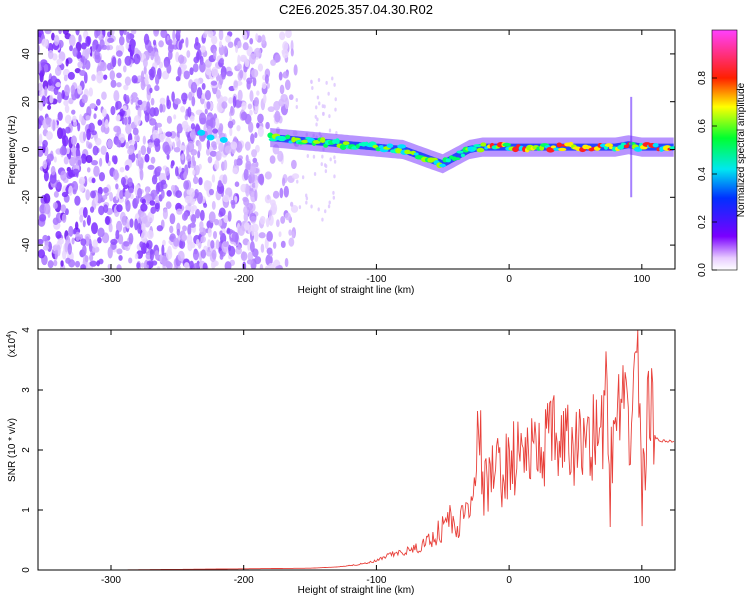  I want to click on colorbar-tick-label: 0.2, so click(702, 222).